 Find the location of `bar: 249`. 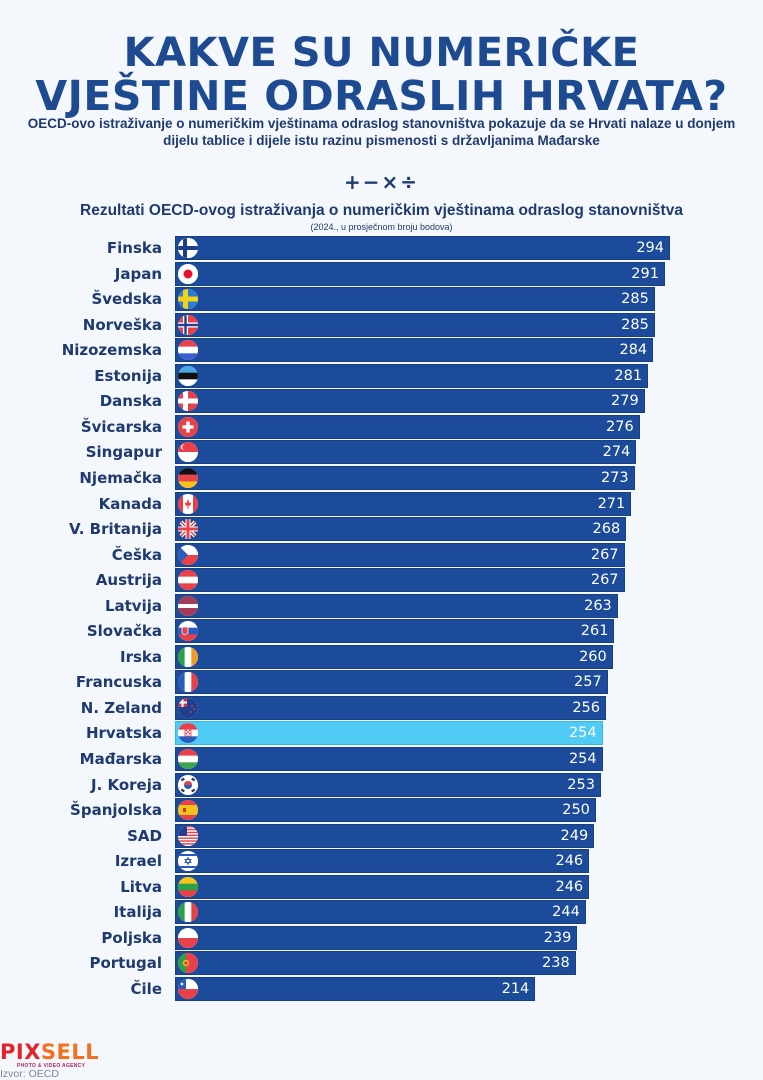

bar: 249 is located at coordinates (385, 835).